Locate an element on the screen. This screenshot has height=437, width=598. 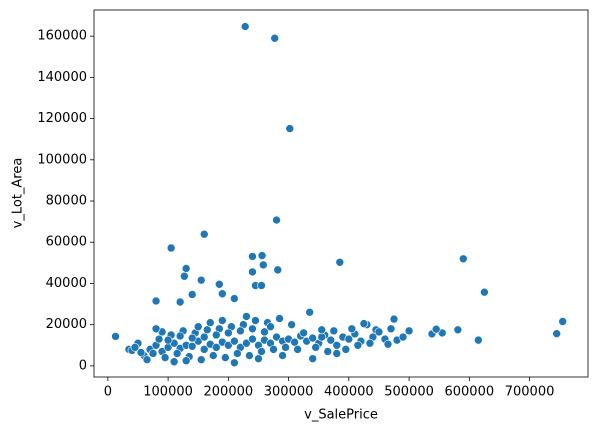
y-tick-label: 0 is located at coordinates (83, 365).